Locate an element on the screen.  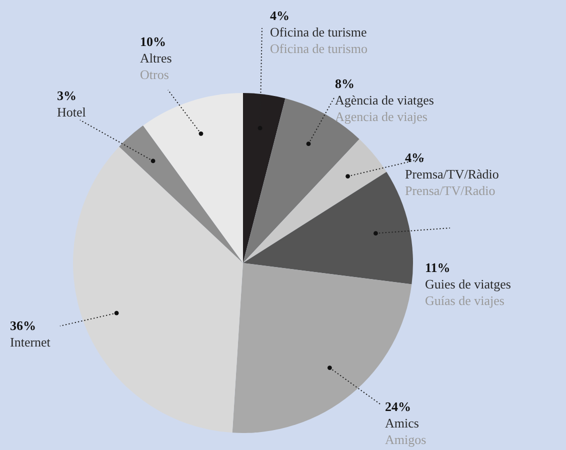
data-label: 3% is located at coordinates (66, 95).